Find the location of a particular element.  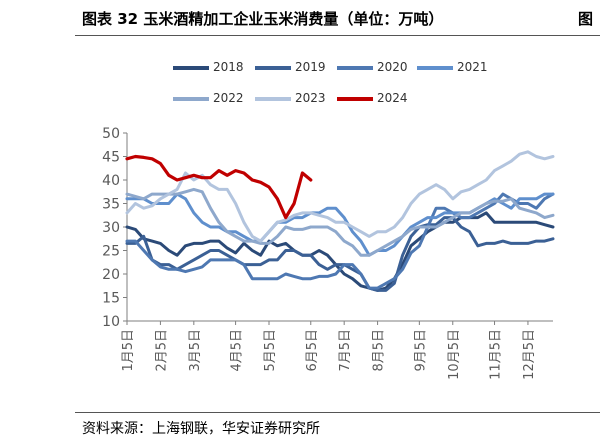

series-line-2018 is located at coordinates (340, 251).